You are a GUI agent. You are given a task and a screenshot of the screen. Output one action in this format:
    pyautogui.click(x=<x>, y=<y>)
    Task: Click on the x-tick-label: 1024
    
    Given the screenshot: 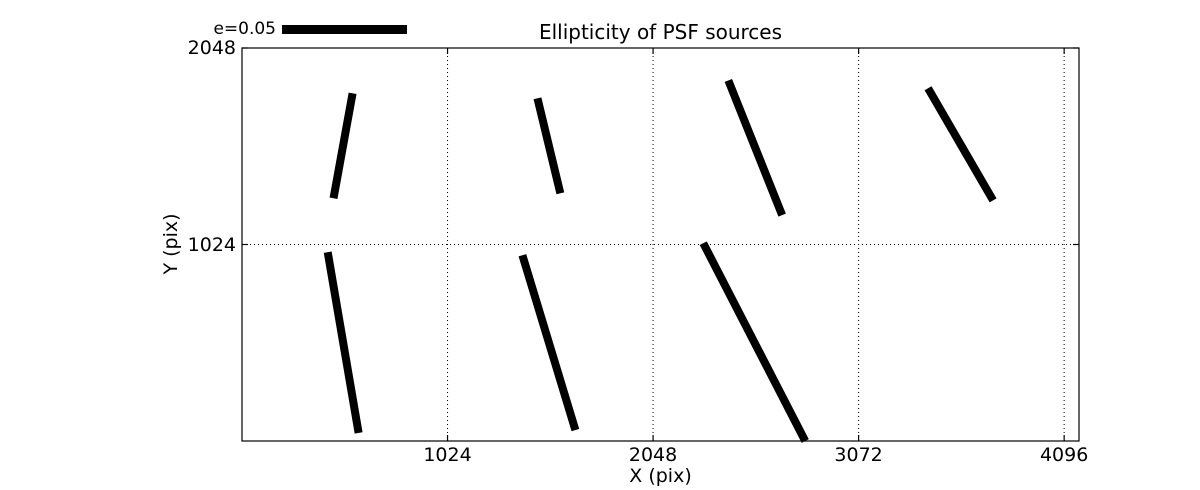 What is the action you would take?
    pyautogui.click(x=447, y=455)
    